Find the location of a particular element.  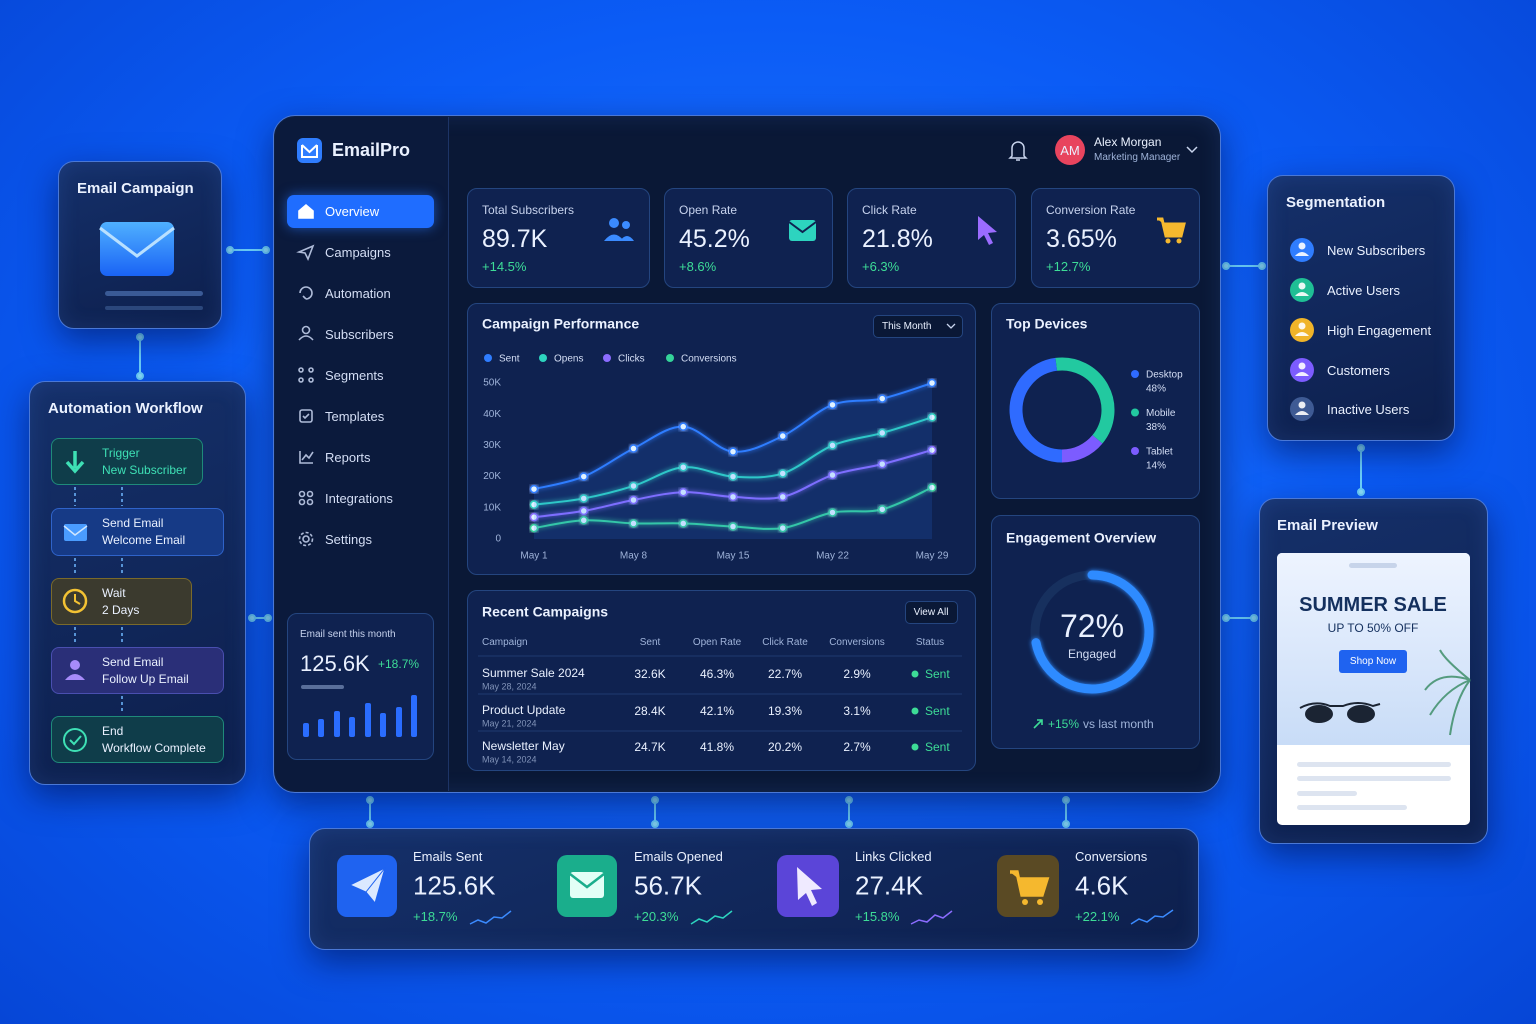

sent-card-value: 125.6K is located at coordinates (335, 663).